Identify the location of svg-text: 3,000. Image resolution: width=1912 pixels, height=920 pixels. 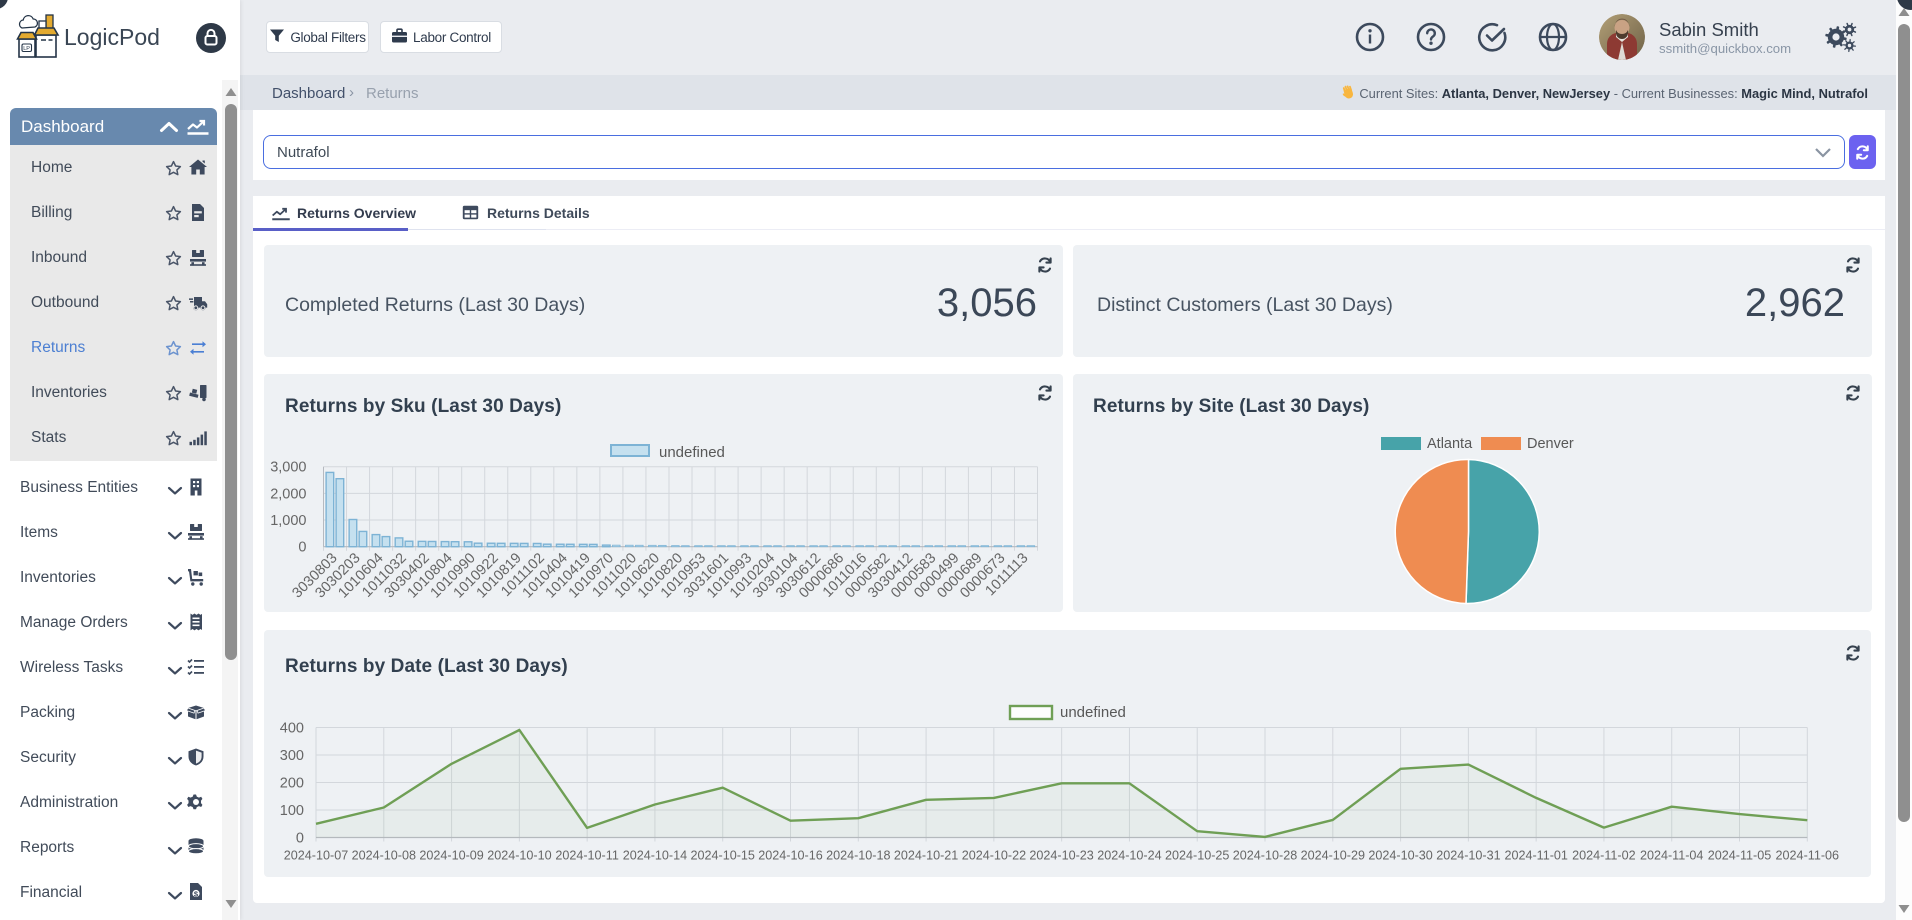
(288, 468).